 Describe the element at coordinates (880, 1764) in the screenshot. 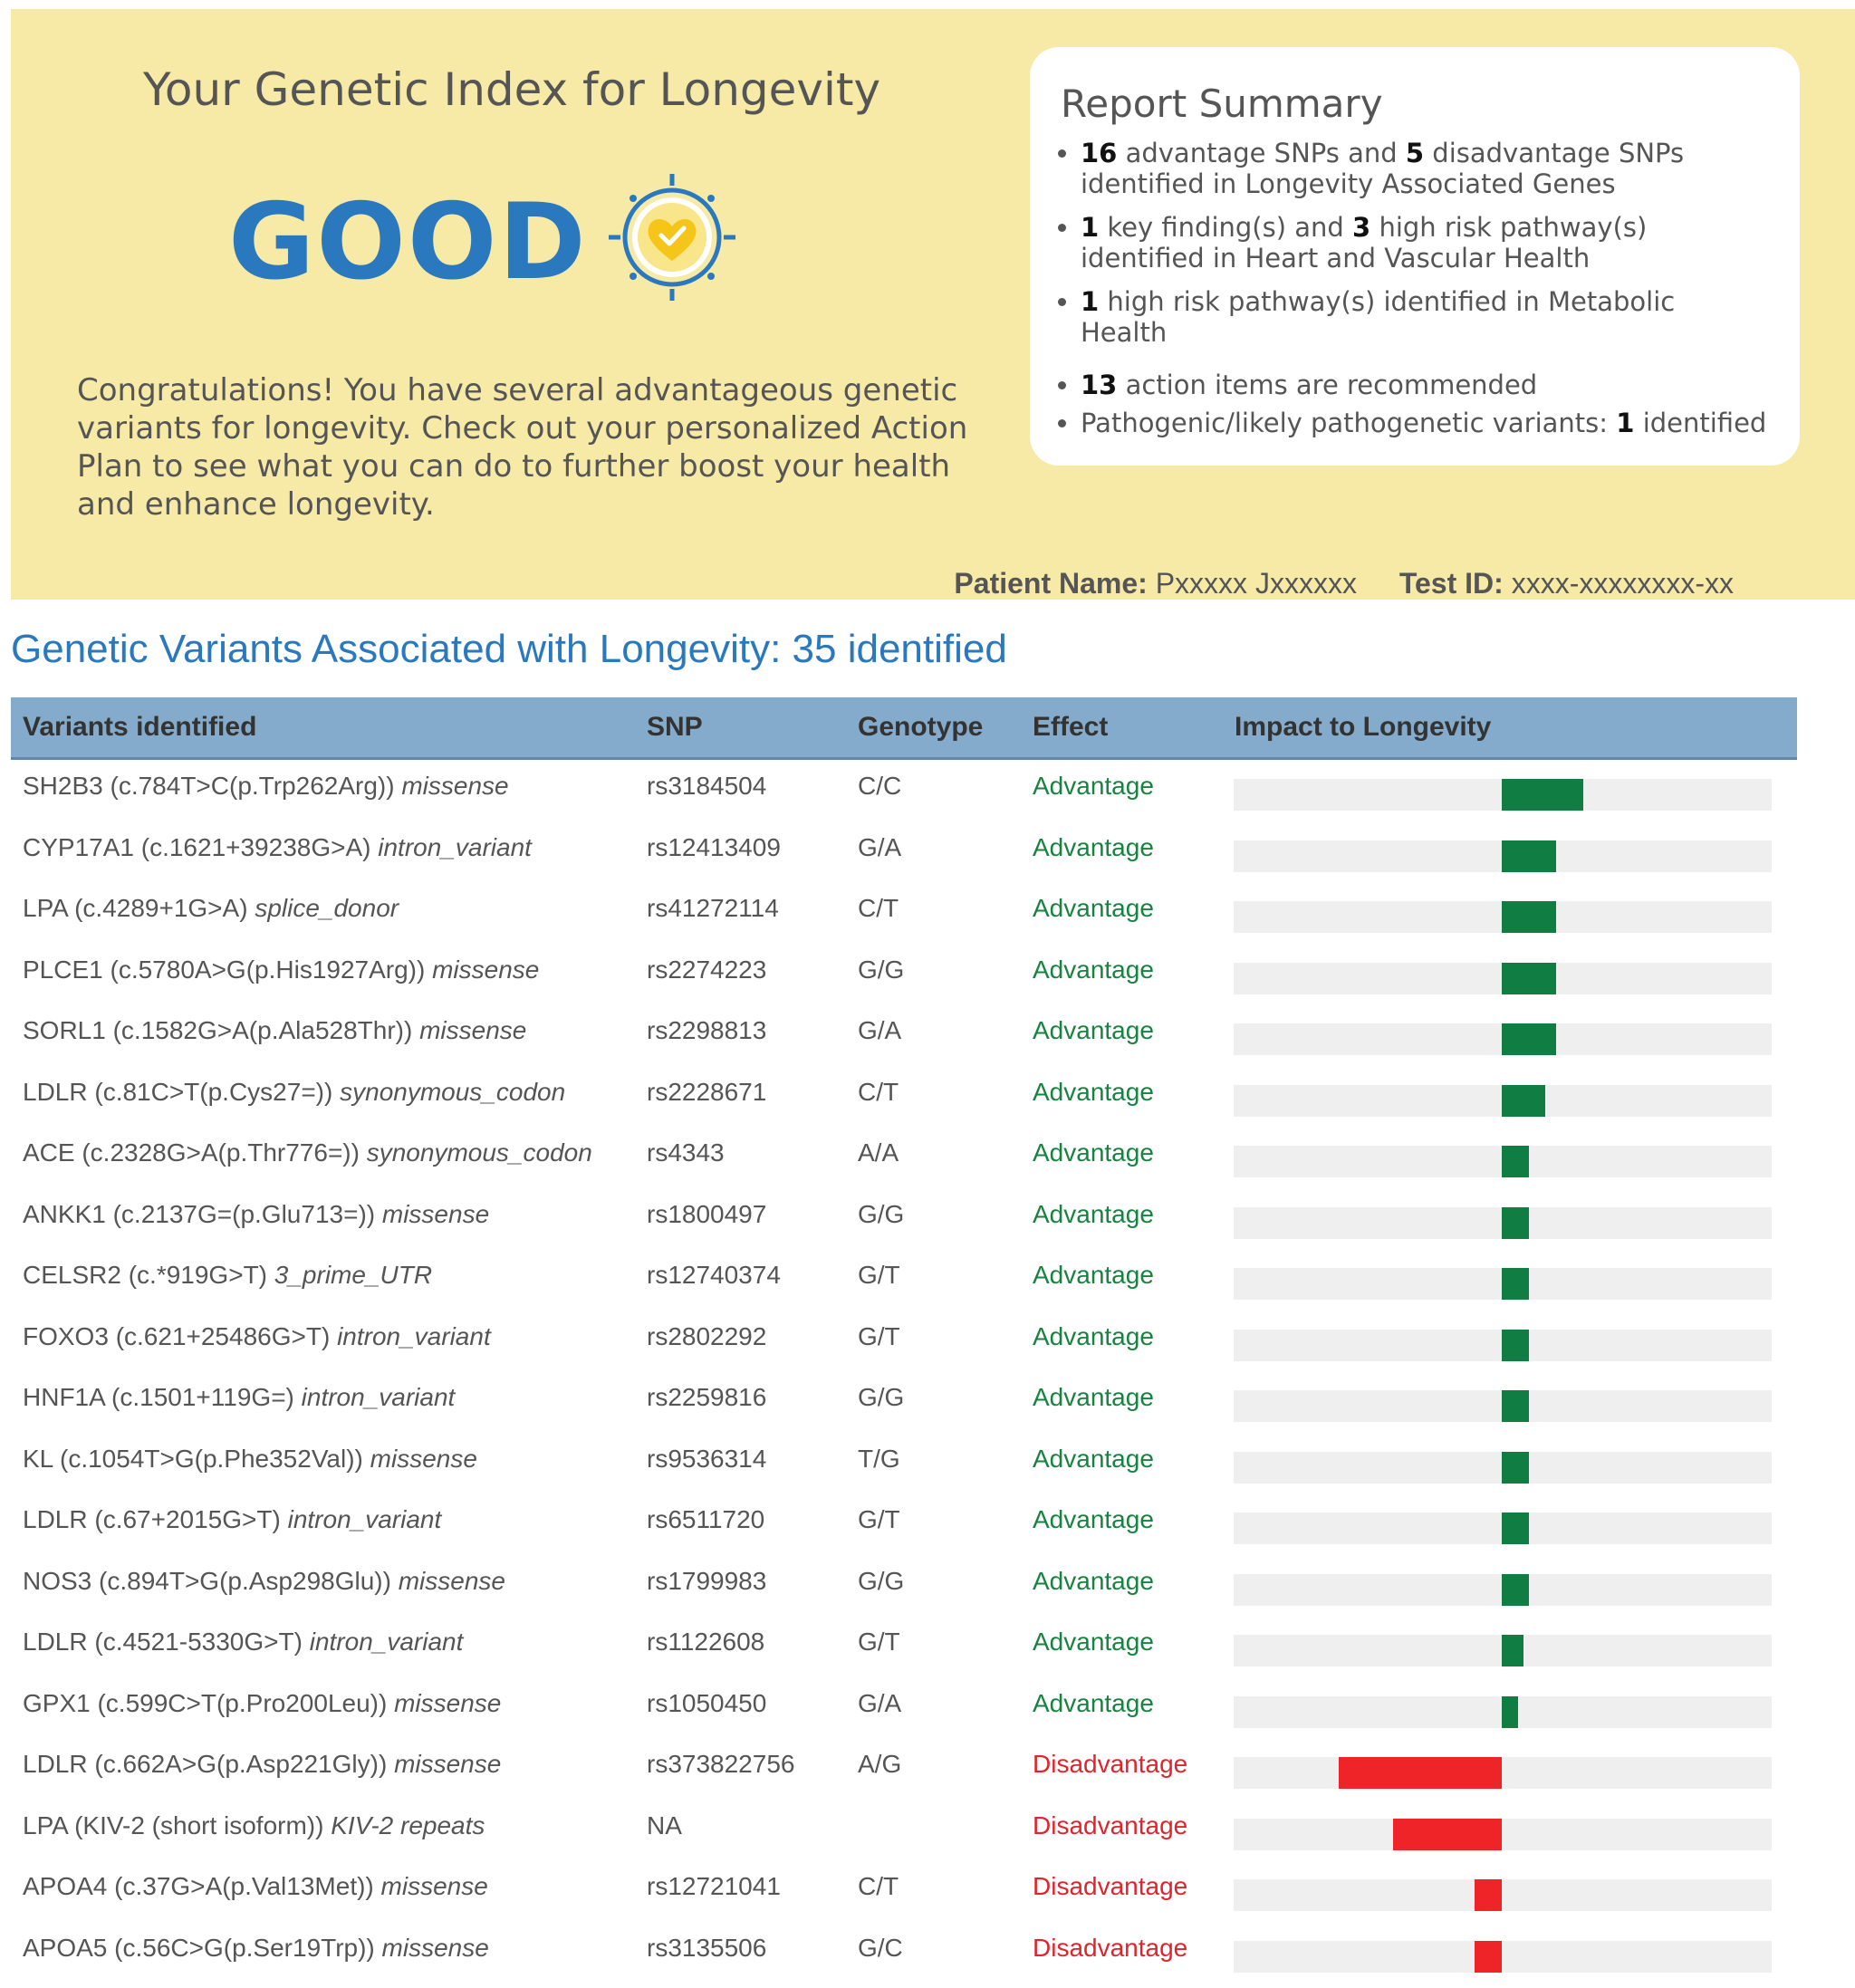

I see `genotype-cell: A/G` at that location.